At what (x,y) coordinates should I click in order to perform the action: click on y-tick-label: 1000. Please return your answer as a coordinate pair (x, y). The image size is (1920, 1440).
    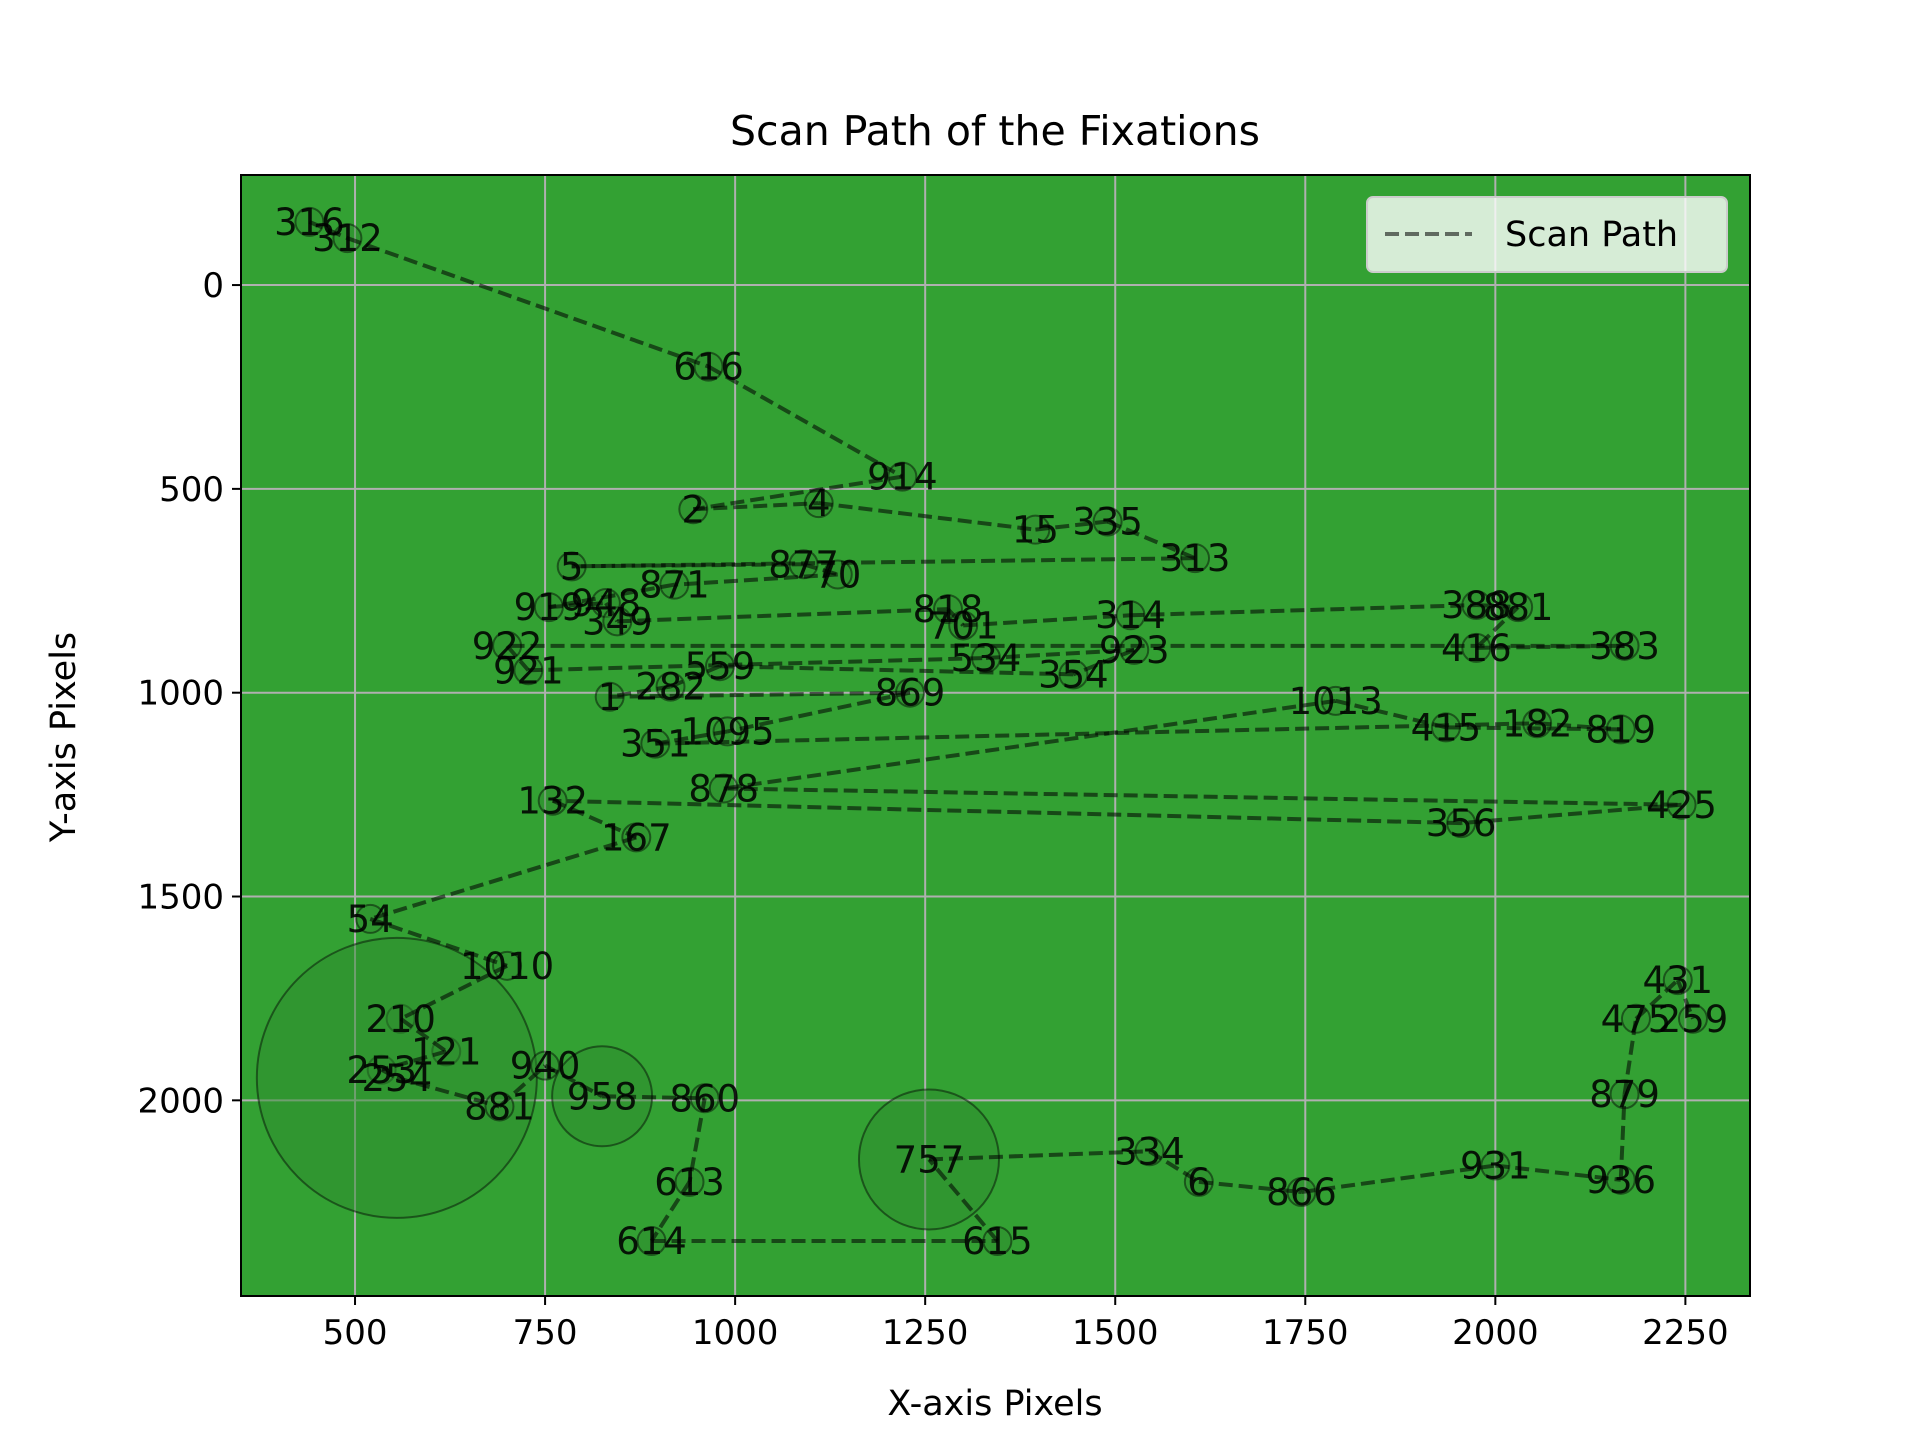
    Looking at the image, I should click on (180, 694).